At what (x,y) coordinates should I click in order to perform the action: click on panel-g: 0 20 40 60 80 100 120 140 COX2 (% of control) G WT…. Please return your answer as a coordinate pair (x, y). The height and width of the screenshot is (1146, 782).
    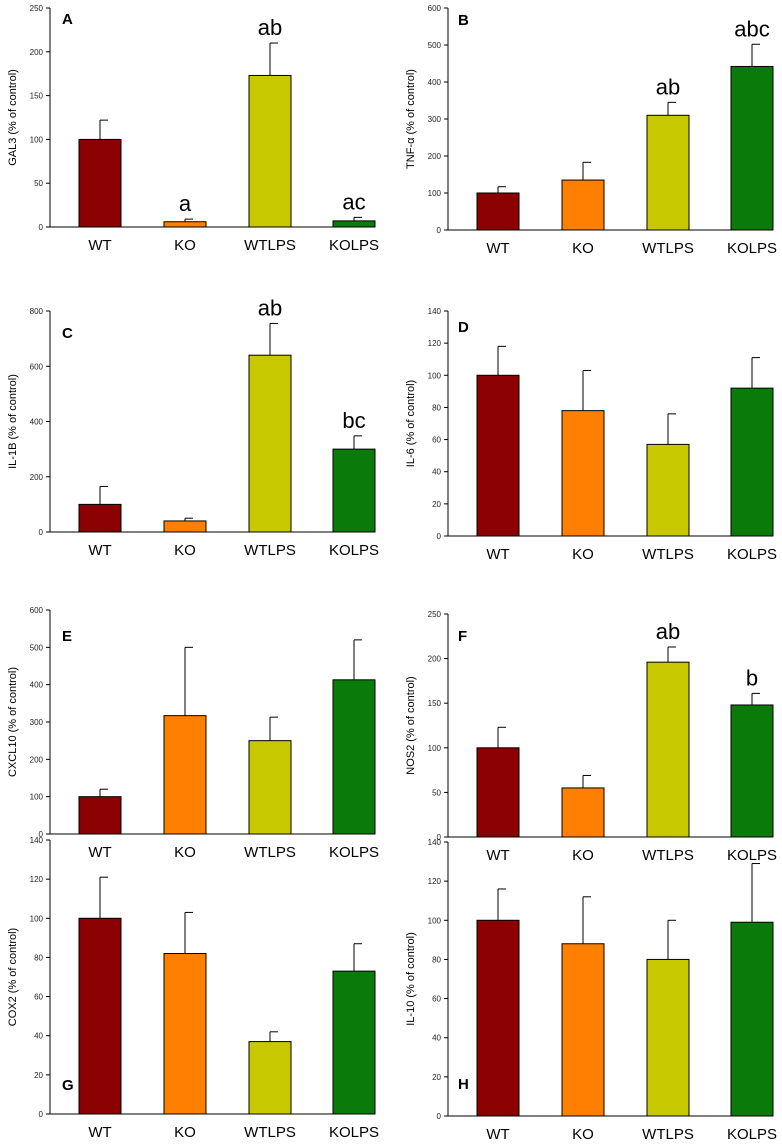
    Looking at the image, I should click on (193, 988).